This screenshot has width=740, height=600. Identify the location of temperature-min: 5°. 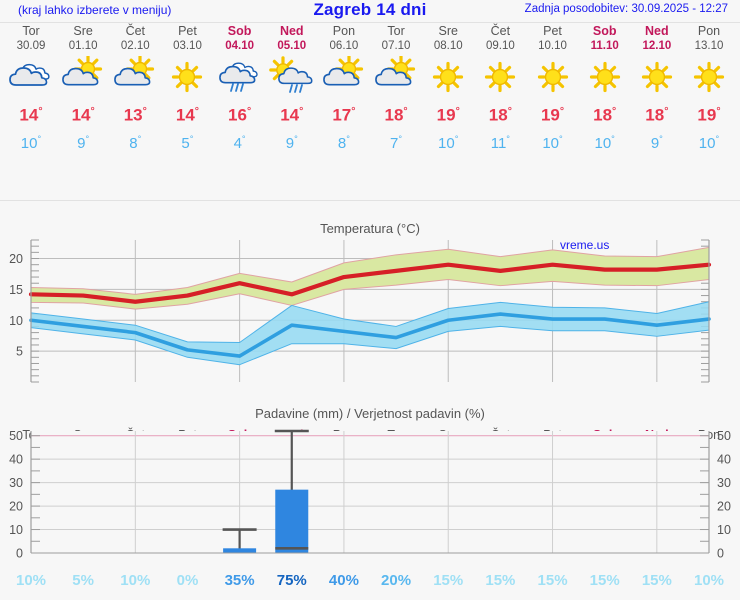
(187, 142).